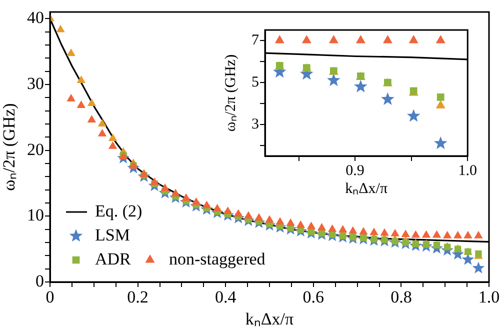 Image resolution: width=503 pixels, height=330 pixels. What do you see at coordinates (401, 297) in the screenshot?
I see `x-tick-label: 0.8` at bounding box center [401, 297].